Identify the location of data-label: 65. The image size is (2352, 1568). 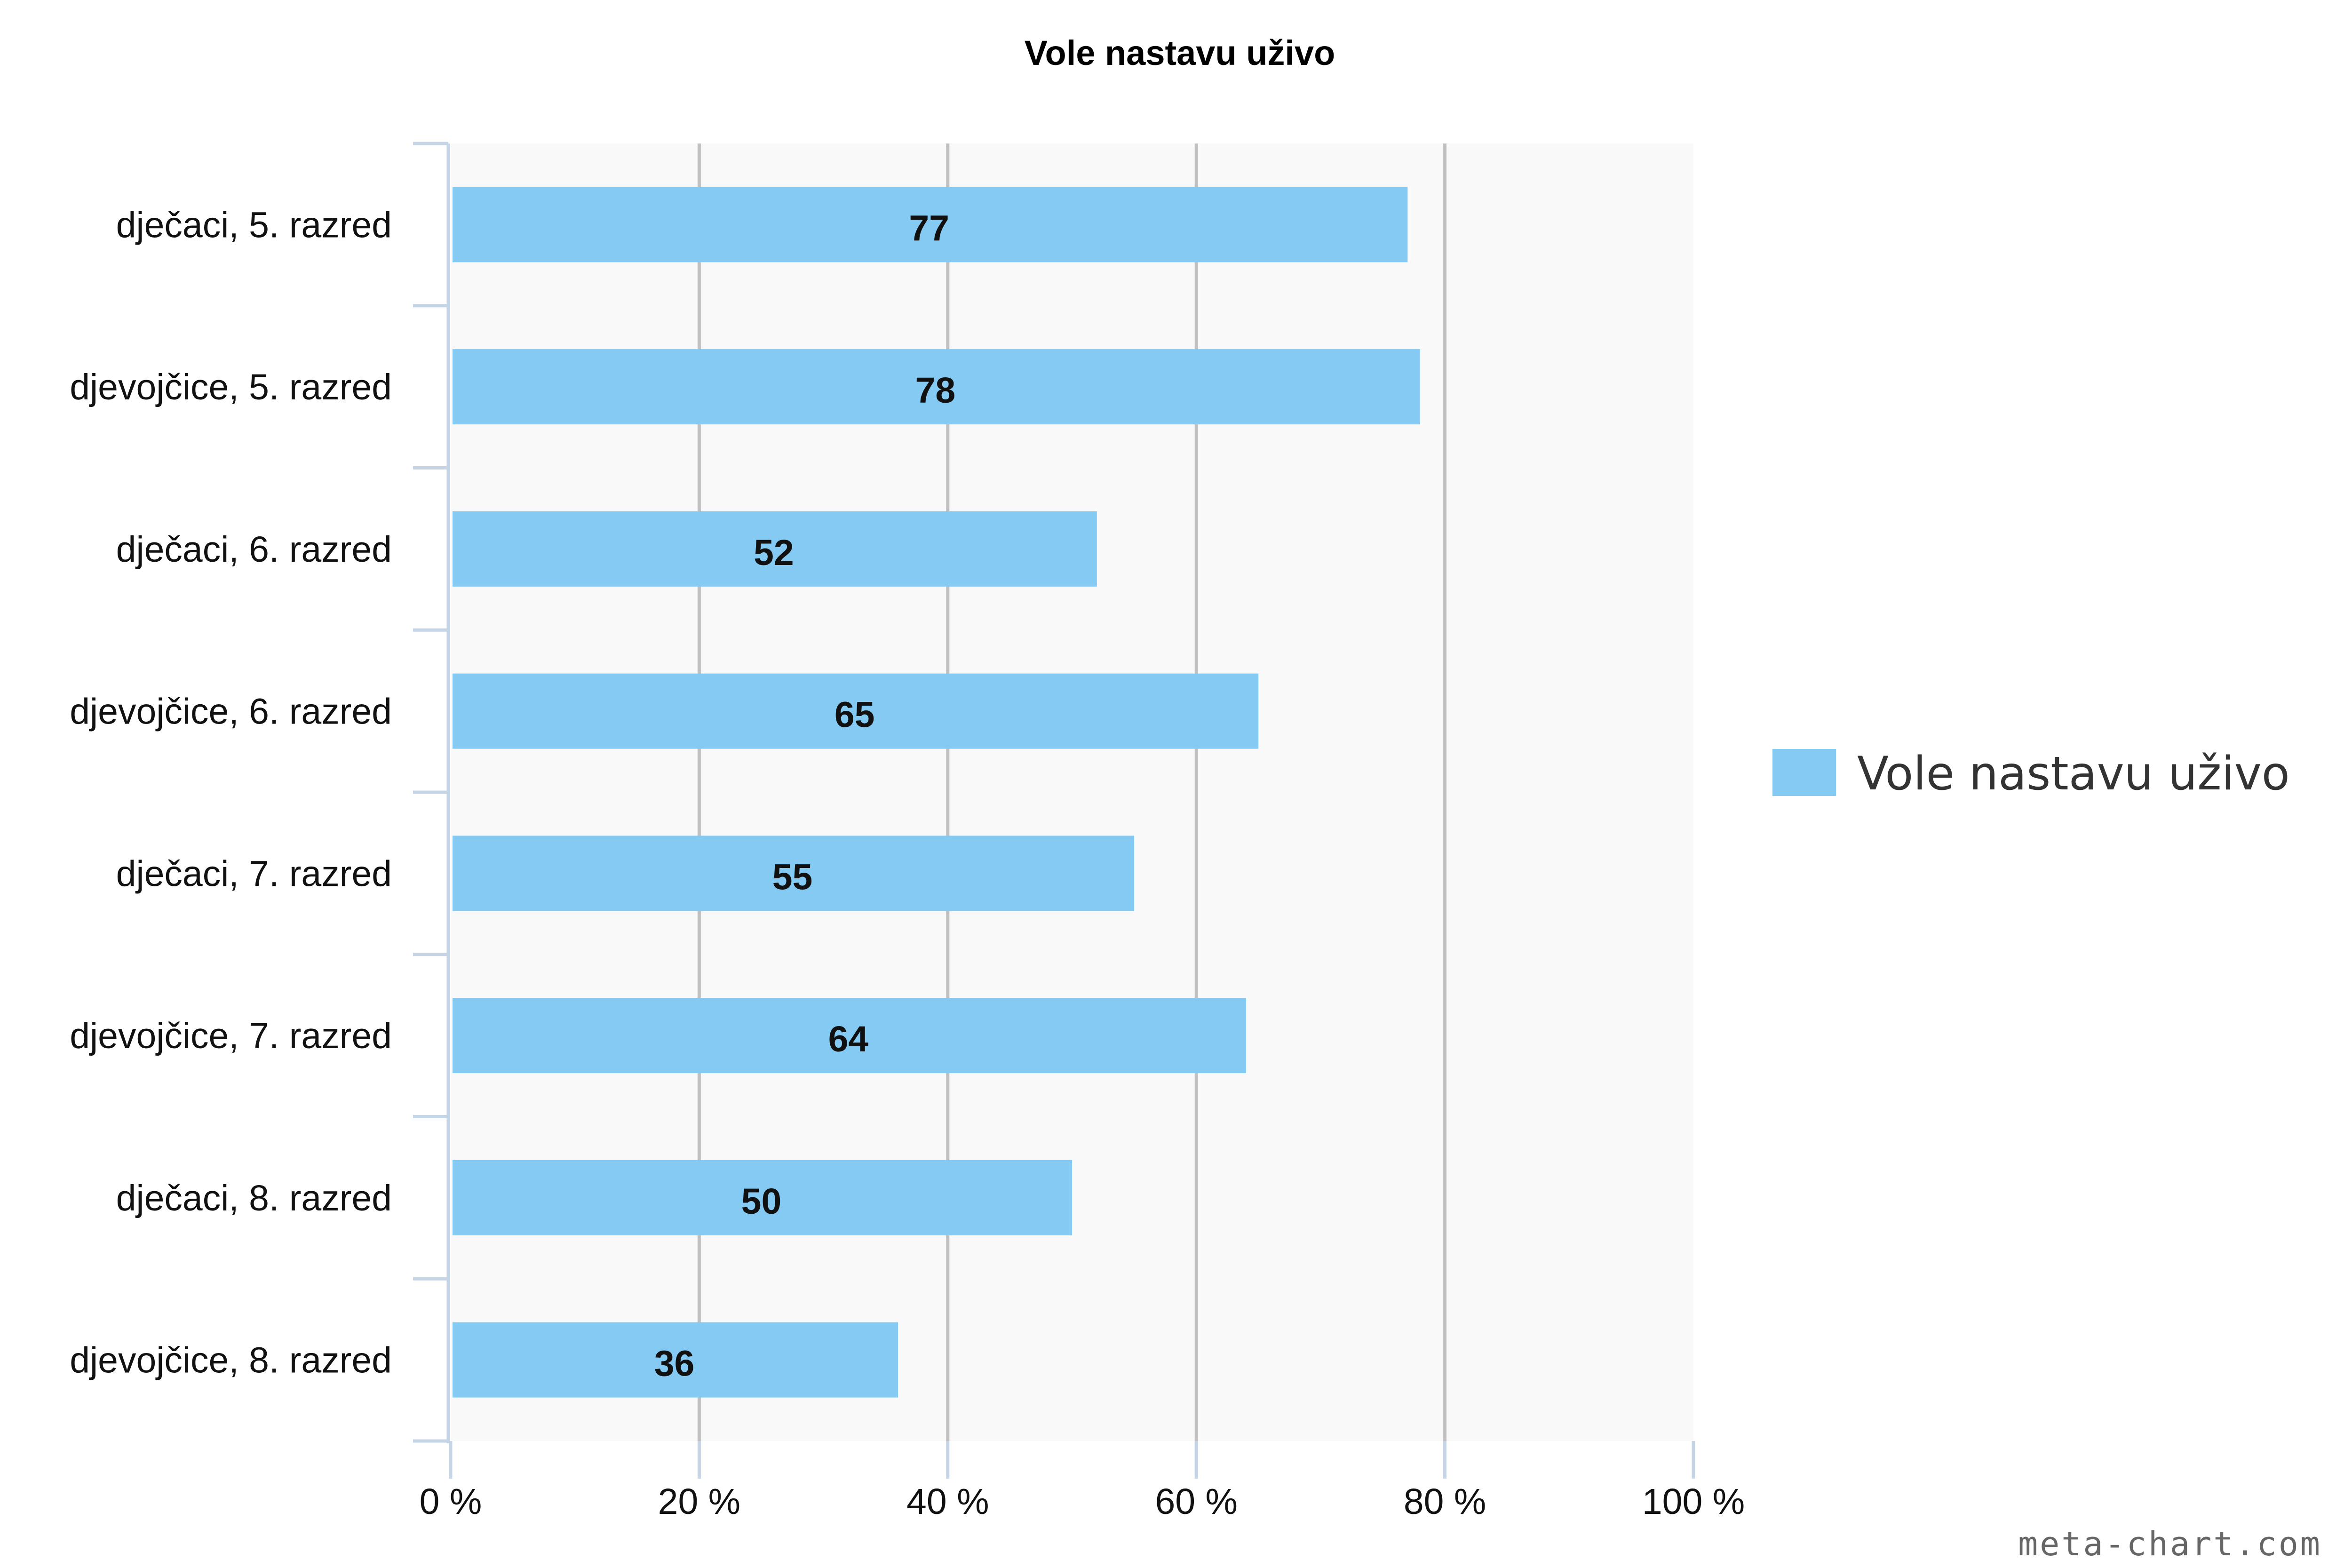
(854, 715).